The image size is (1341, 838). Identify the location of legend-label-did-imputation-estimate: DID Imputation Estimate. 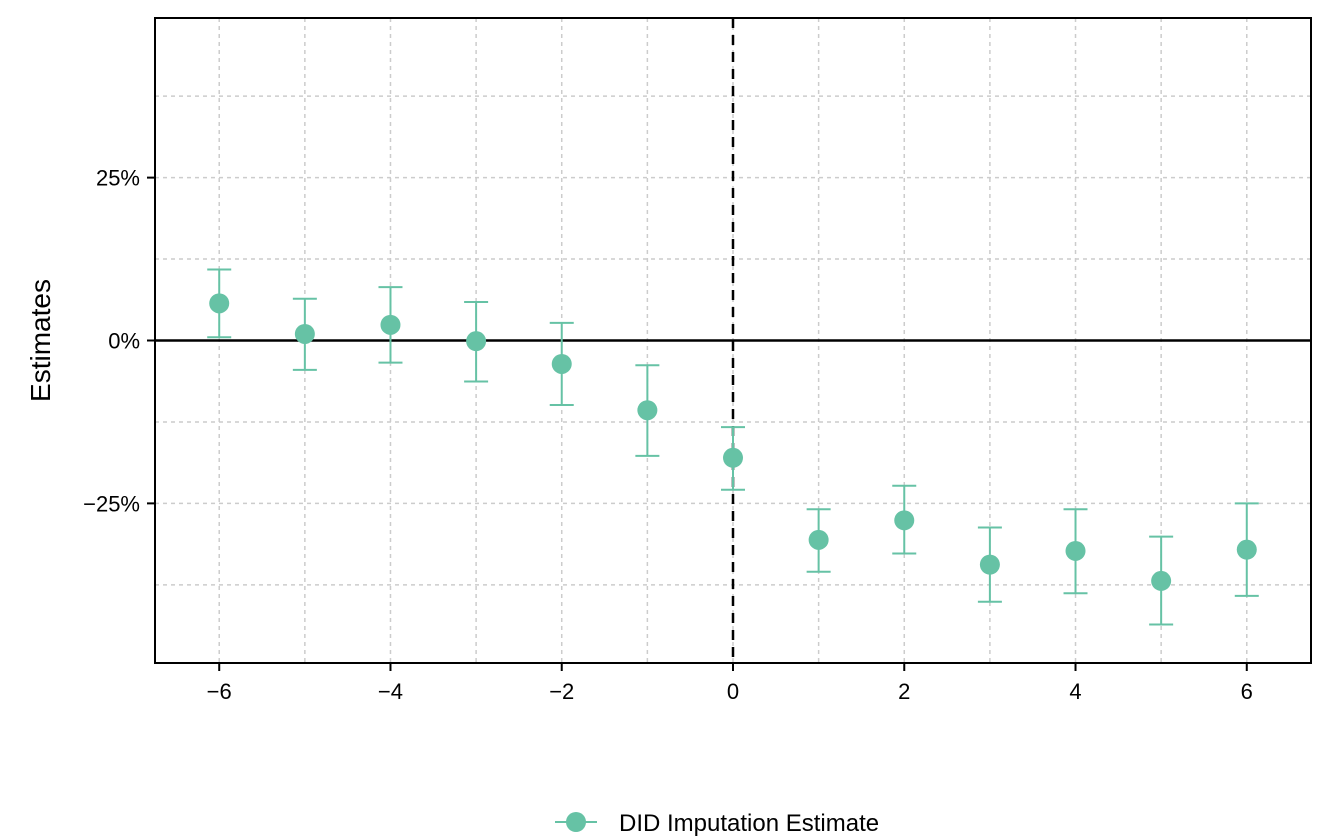
(749, 823).